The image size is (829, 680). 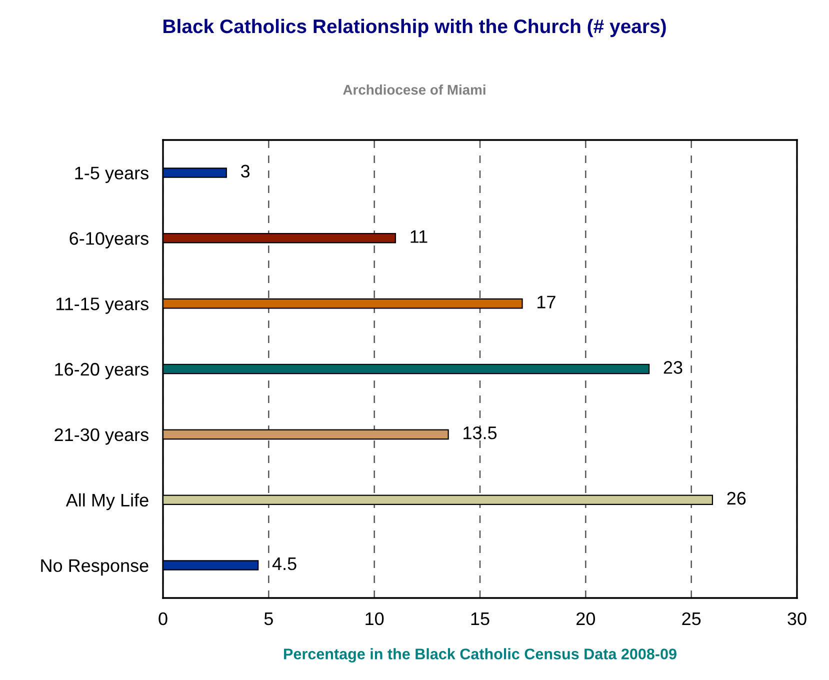 I want to click on x-tick-label: 5, so click(x=268, y=619).